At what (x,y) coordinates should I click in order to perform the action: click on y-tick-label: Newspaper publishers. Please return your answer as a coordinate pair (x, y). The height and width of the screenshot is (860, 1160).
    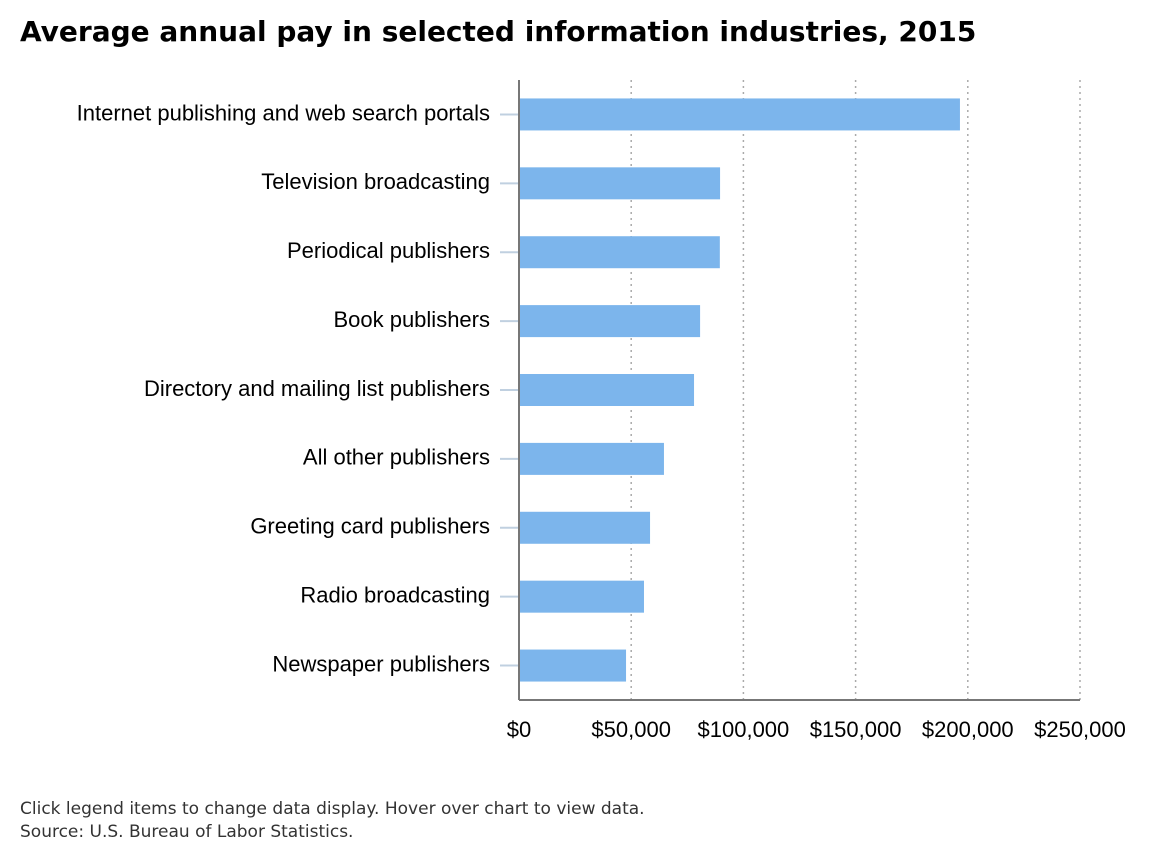
    Looking at the image, I should click on (381, 663).